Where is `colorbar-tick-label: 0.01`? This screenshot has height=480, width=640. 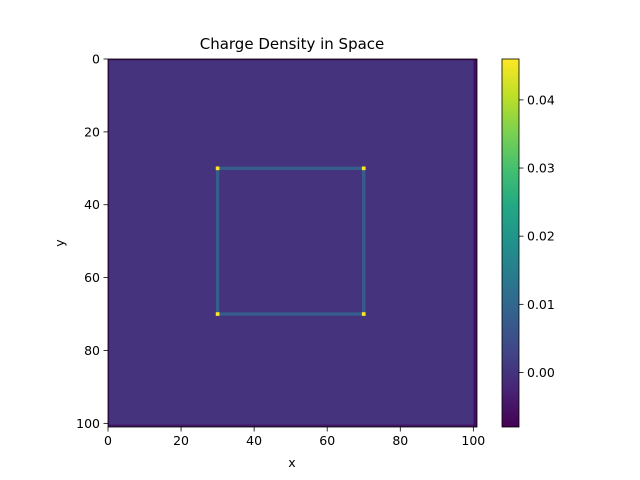 colorbar-tick-label: 0.01 is located at coordinates (541, 304).